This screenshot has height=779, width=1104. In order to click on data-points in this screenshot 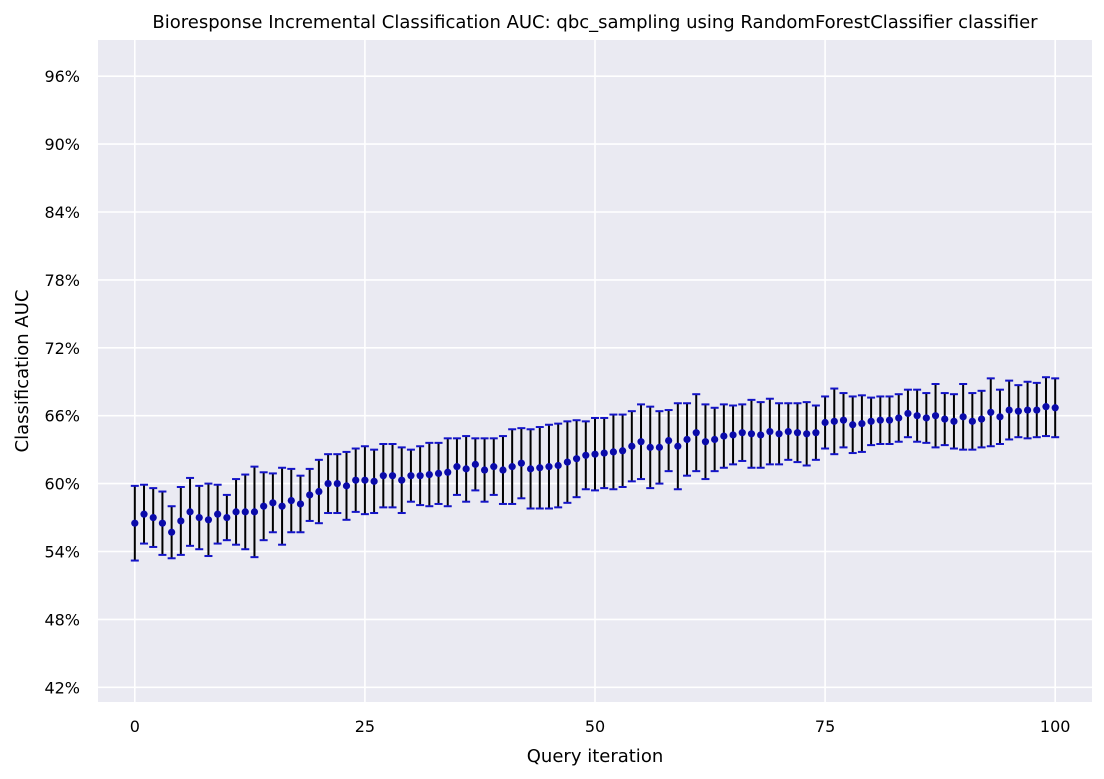, I will do `click(595, 469)`.